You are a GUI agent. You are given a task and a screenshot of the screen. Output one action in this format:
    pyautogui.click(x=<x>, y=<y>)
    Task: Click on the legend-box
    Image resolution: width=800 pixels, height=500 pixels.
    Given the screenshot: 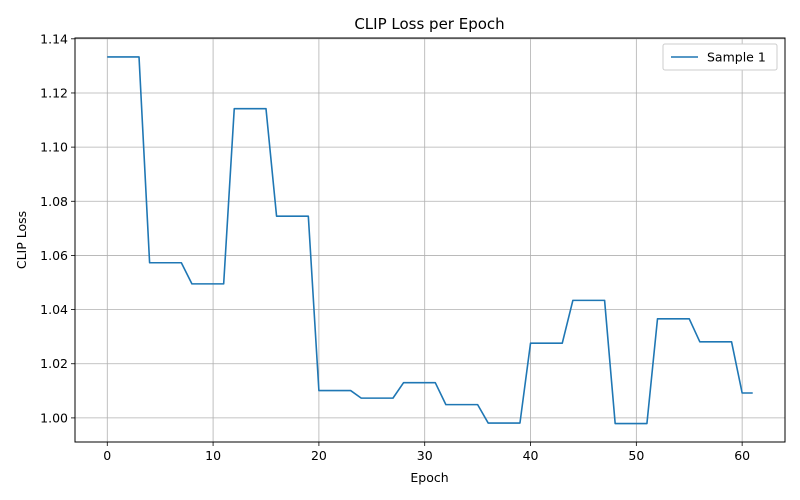 What is the action you would take?
    pyautogui.click(x=720, y=57)
    